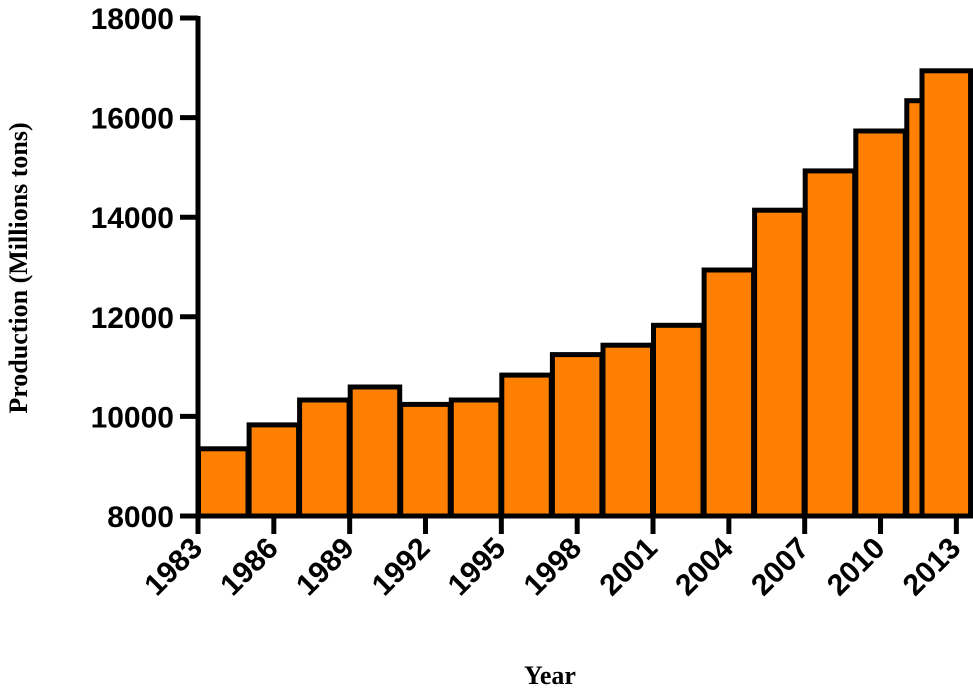  Describe the element at coordinates (678, 420) in the screenshot. I see `bar-2002` at that location.